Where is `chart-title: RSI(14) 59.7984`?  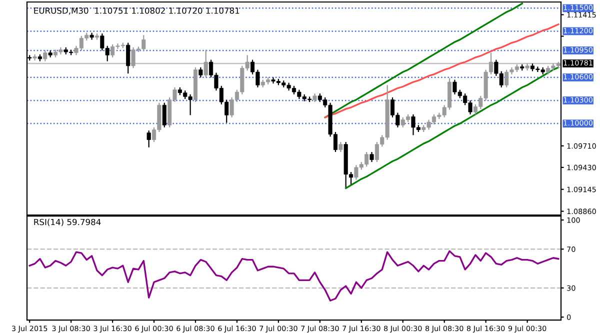 chart-title: RSI(14) 59.7984 is located at coordinates (67, 222).